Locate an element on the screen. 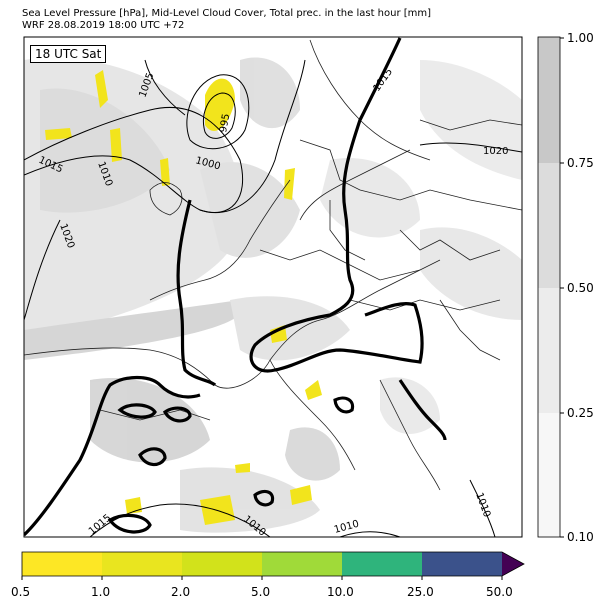 This screenshot has height=610, width=613. cloud-colorbar-tick: 0.50 is located at coordinates (580, 288).